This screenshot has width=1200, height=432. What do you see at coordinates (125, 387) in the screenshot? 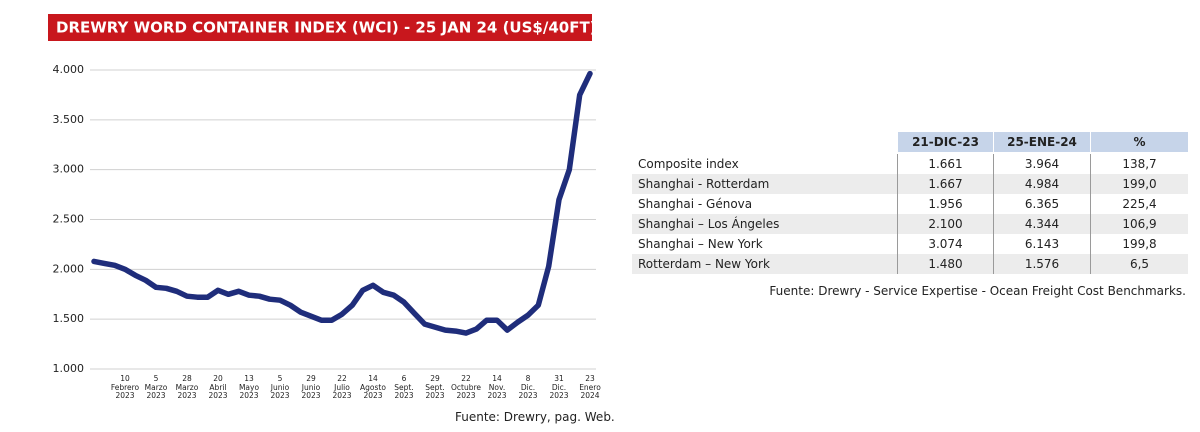
I see `x-tick-label: 10 Febrero 2023` at bounding box center [125, 387].